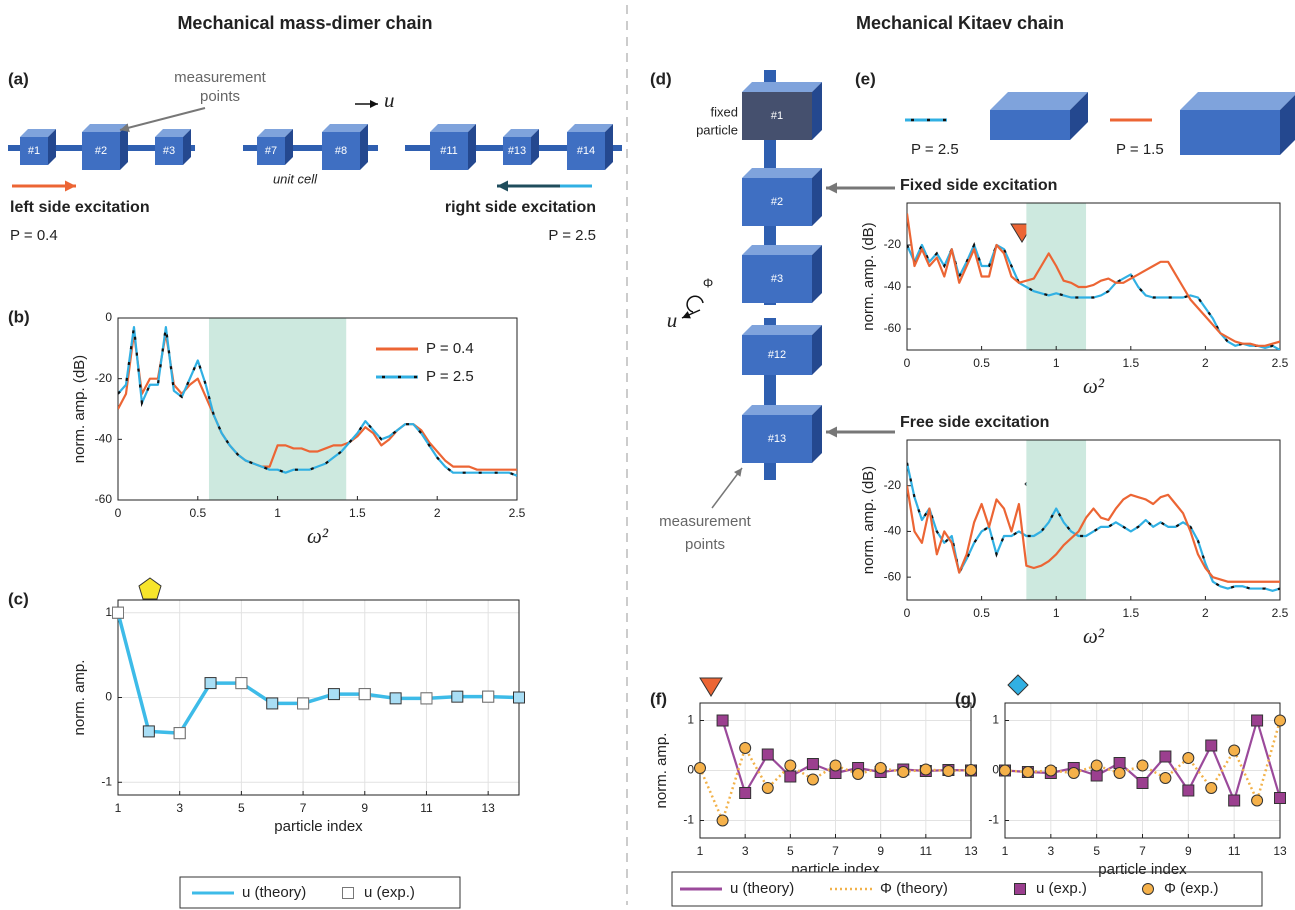 Image resolution: width=1295 pixels, height=910 pixels. I want to click on particle-label: #3, so click(777, 279).